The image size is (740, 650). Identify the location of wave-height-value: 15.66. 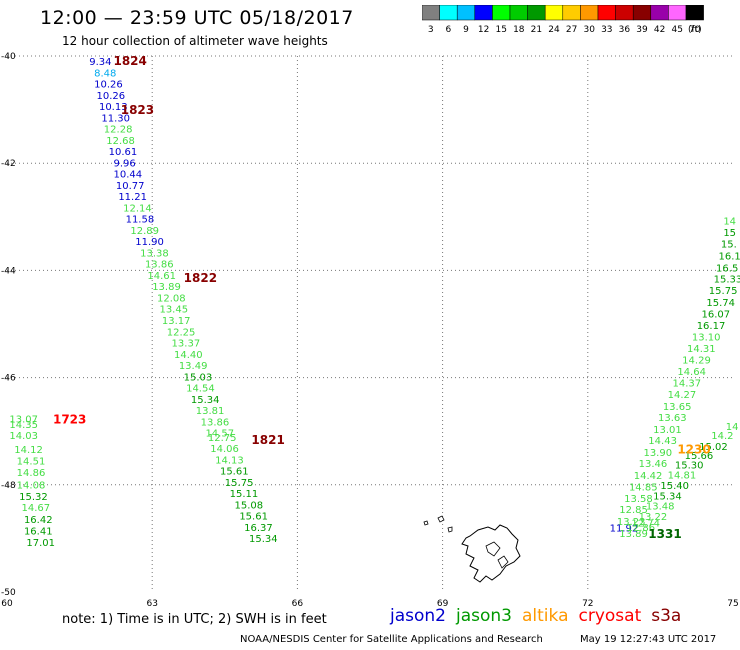
(699, 456).